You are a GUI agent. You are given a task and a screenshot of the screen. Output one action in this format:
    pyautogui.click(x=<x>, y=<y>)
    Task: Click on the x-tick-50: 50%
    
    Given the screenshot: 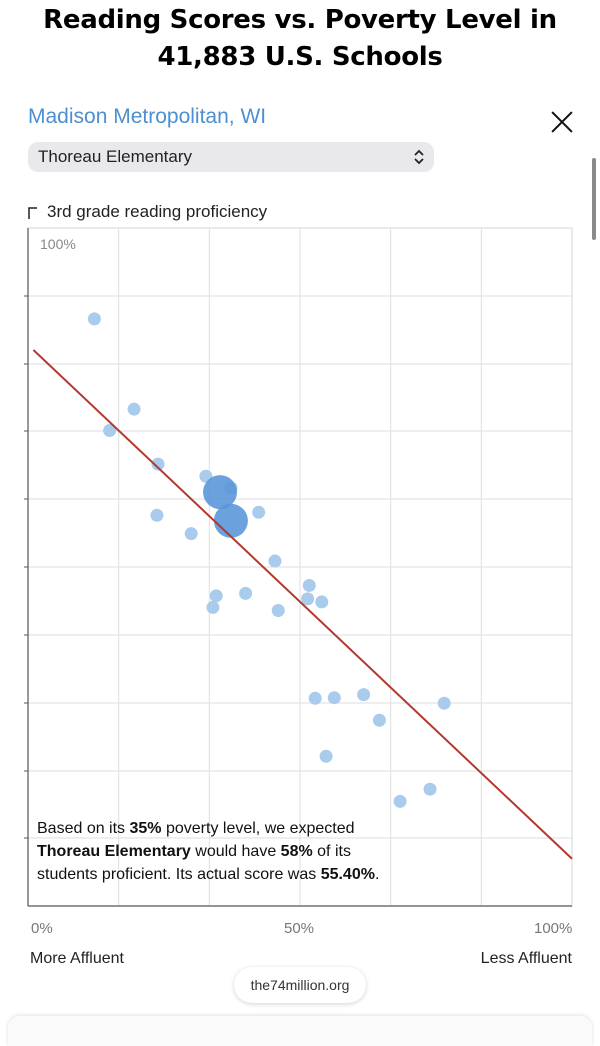 What is the action you would take?
    pyautogui.click(x=299, y=928)
    